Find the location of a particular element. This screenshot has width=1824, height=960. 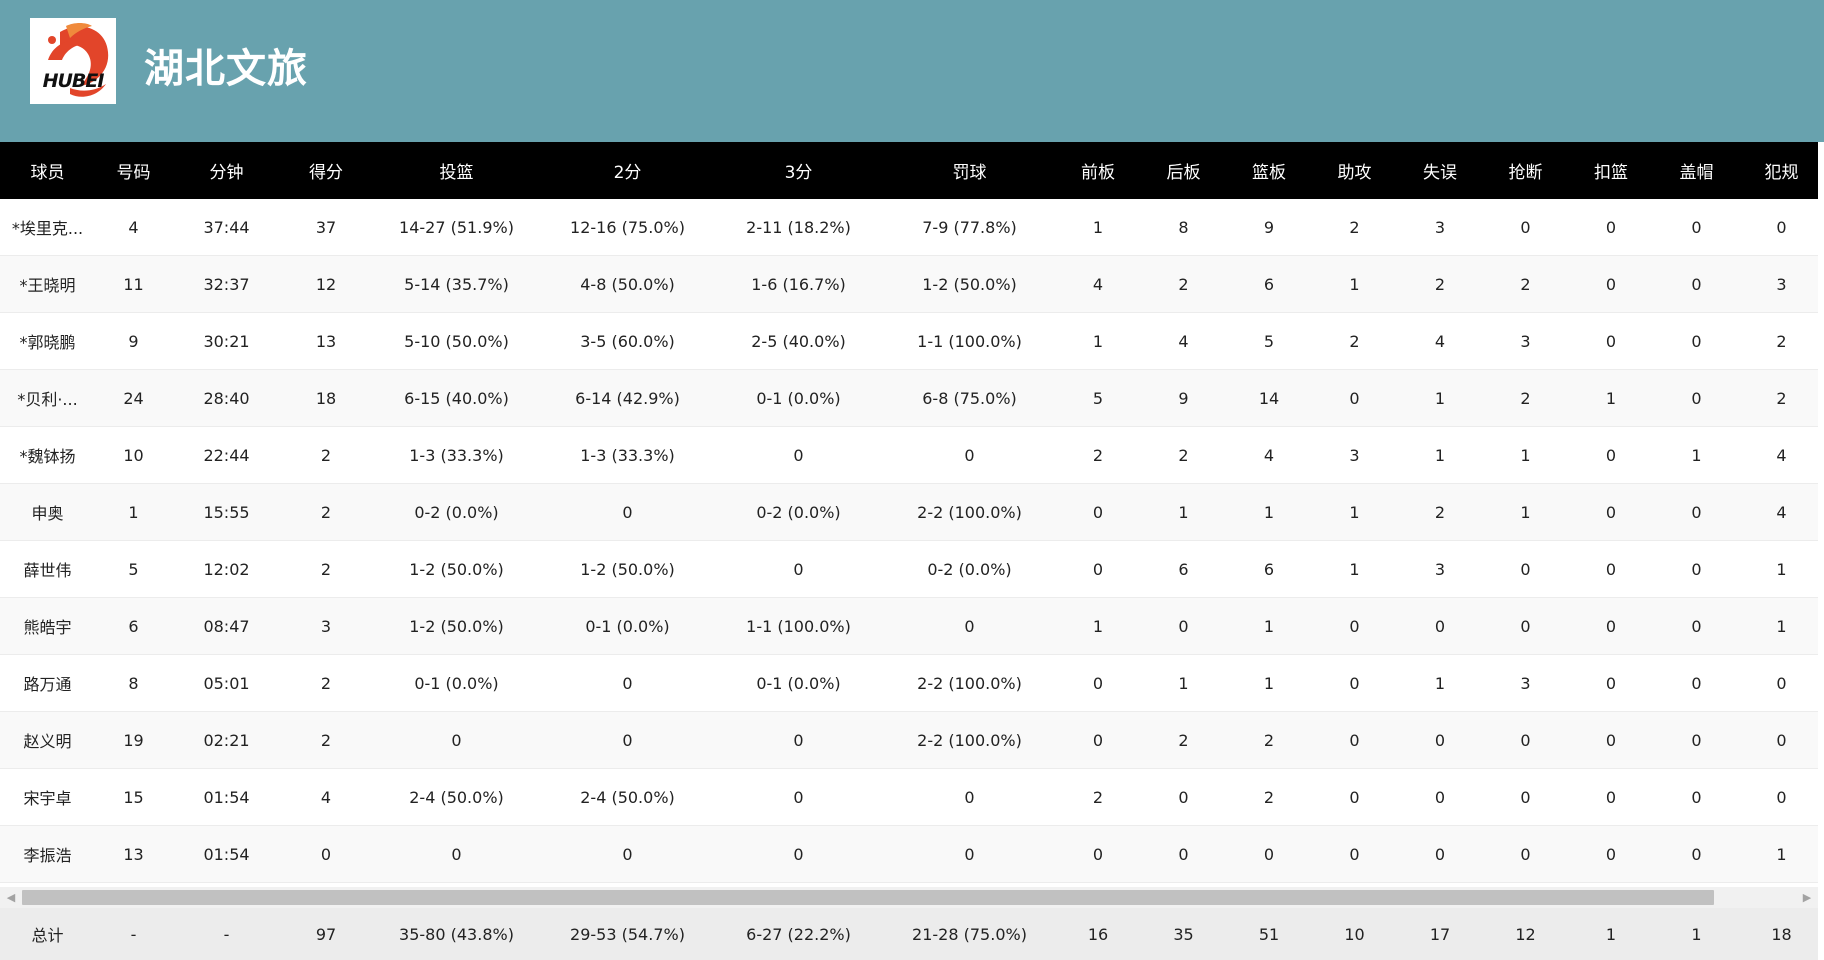

column-header: 助攻 is located at coordinates (1354, 173).